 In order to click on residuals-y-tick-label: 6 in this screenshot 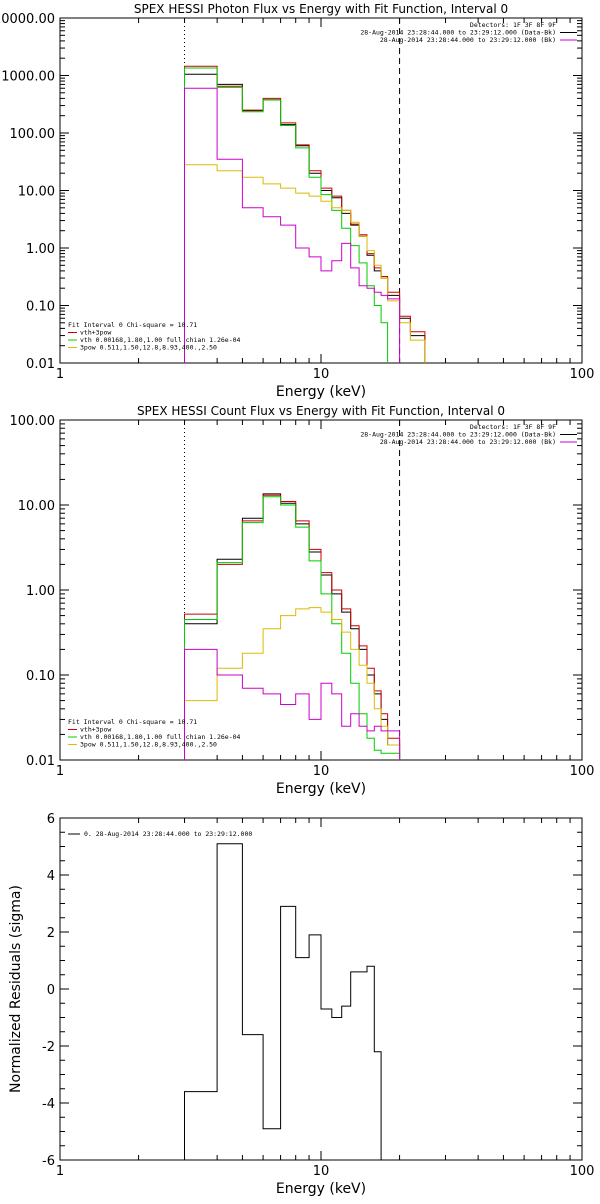, I will do `click(51, 819)`.